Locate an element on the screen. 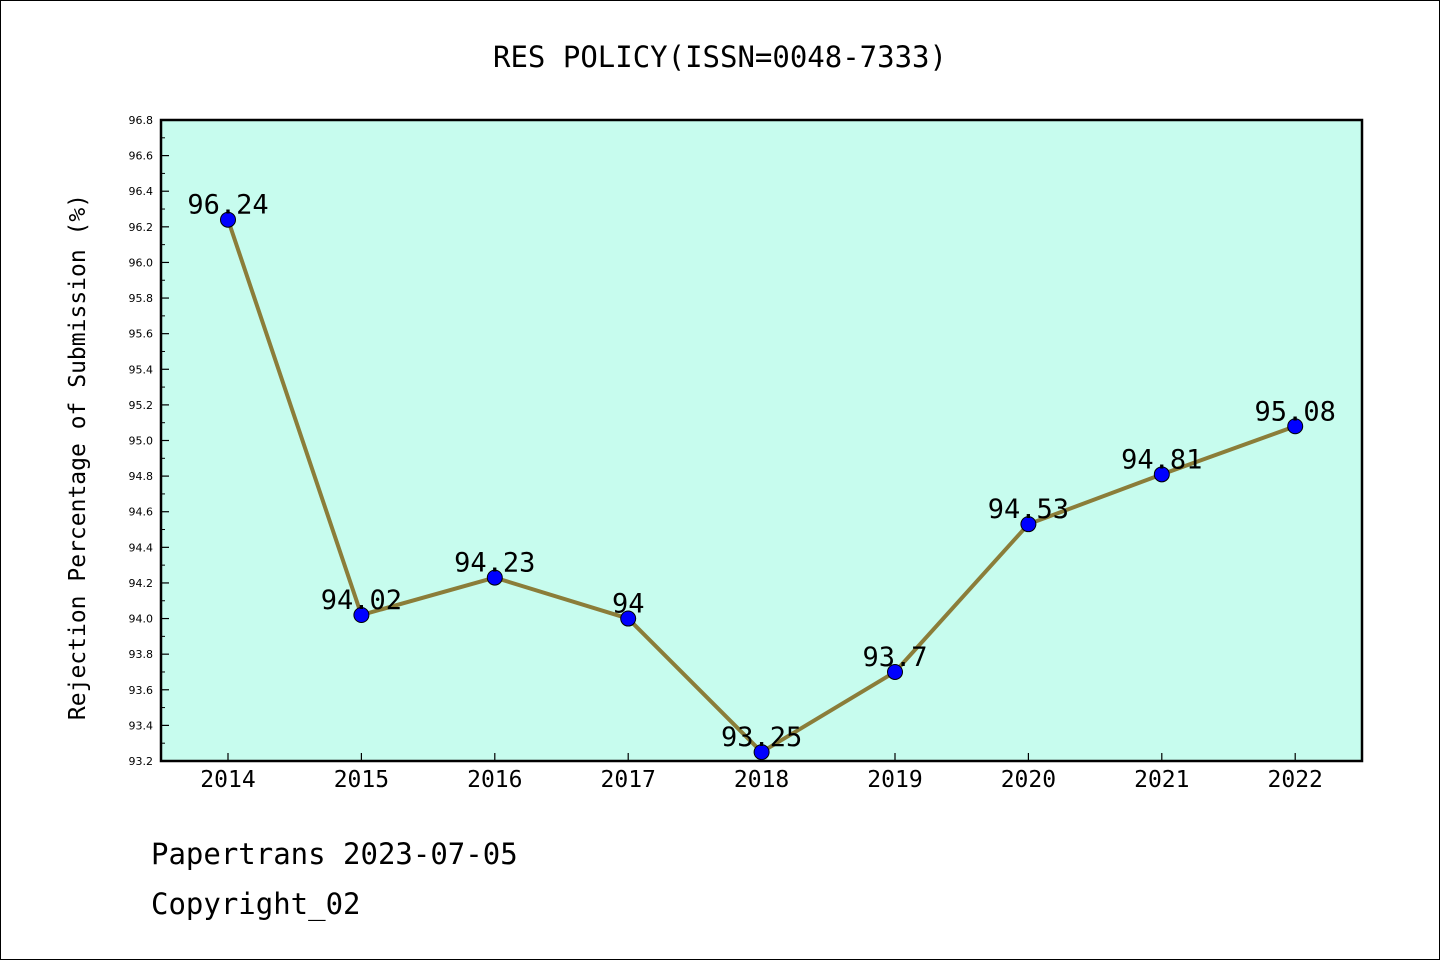  y-tick-label: 94.6 is located at coordinates (141, 512).